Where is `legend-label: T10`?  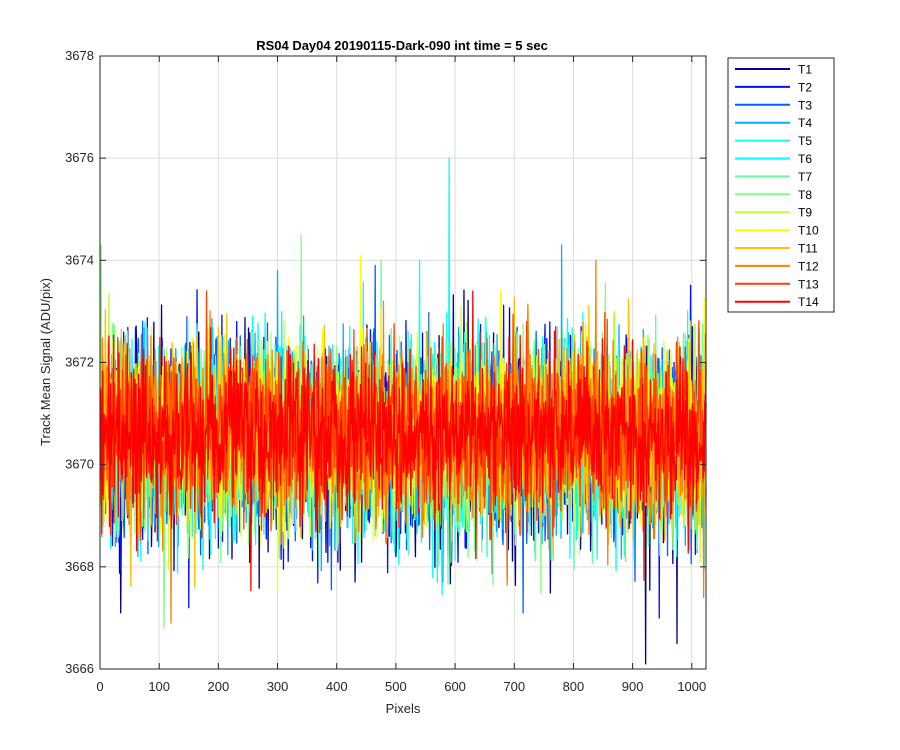 legend-label: T10 is located at coordinates (808, 231).